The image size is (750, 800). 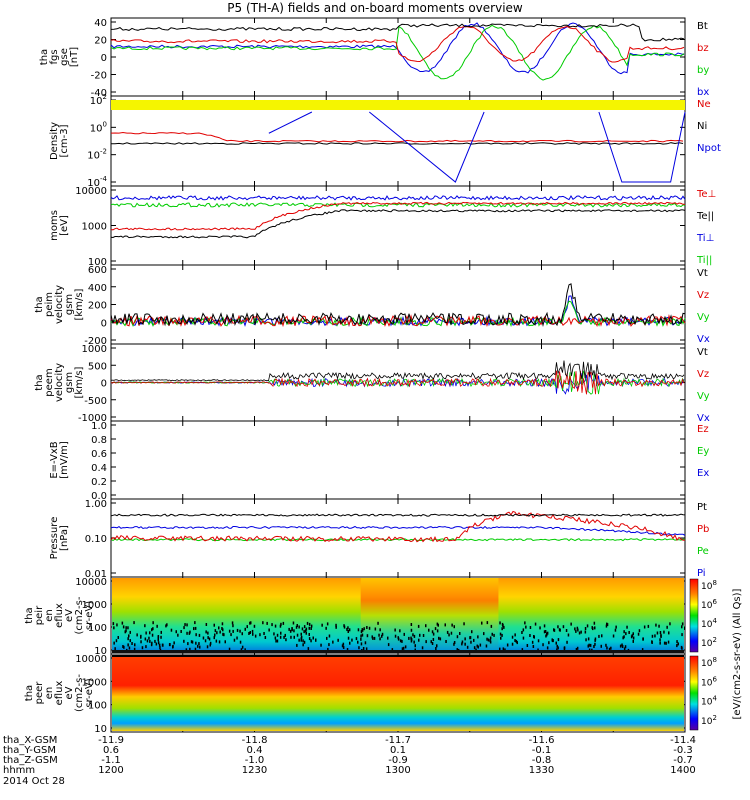 I want to click on y-axis-label: E=-VxB, so click(x=54, y=459).